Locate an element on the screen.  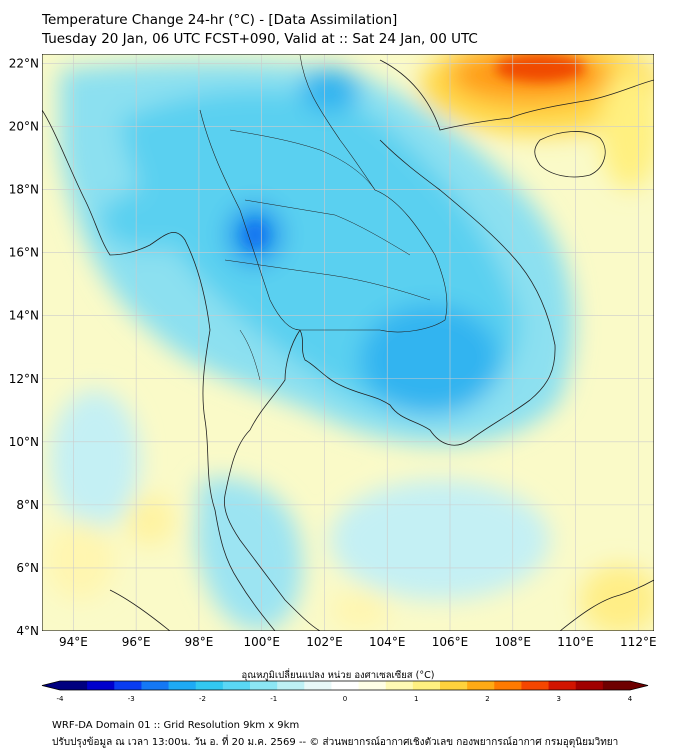
colorbar-tick-label: 4 is located at coordinates (630, 699).